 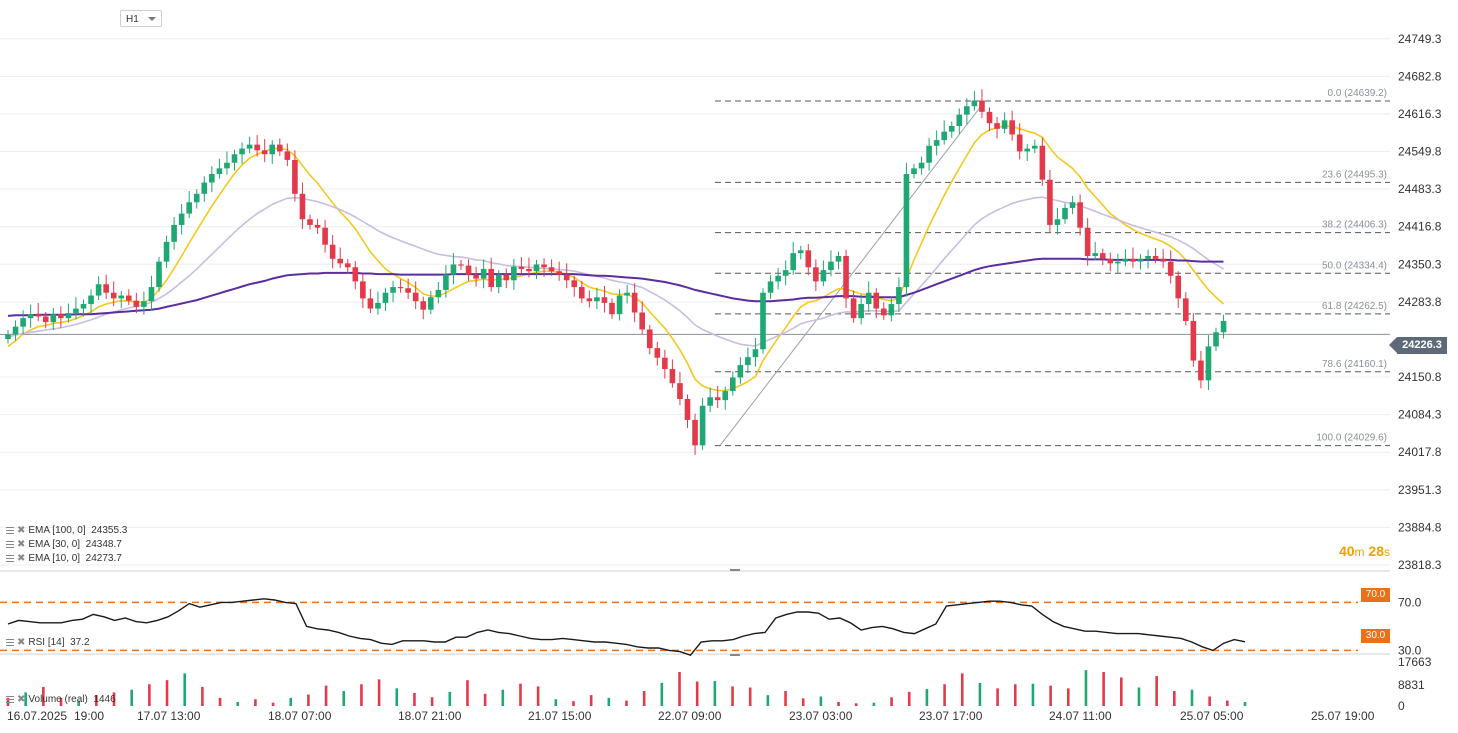 What do you see at coordinates (61, 699) in the screenshot?
I see `legend-volume: ✖ Volume (real) 1446` at bounding box center [61, 699].